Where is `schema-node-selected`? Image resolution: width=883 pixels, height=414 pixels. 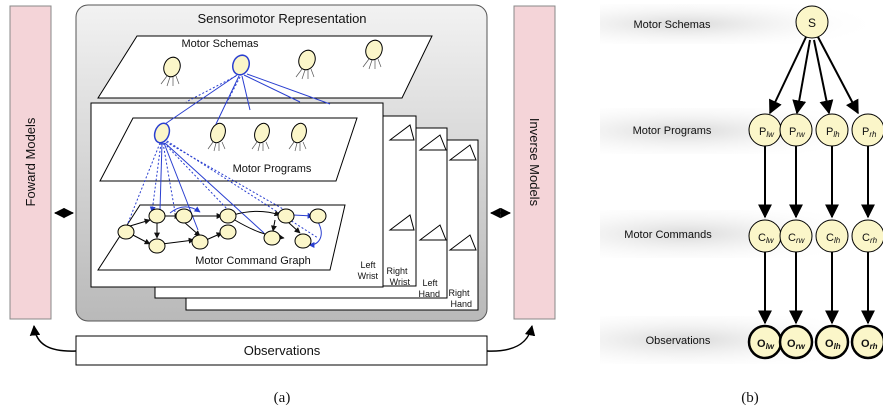
schema-node-selected is located at coordinates (241, 65).